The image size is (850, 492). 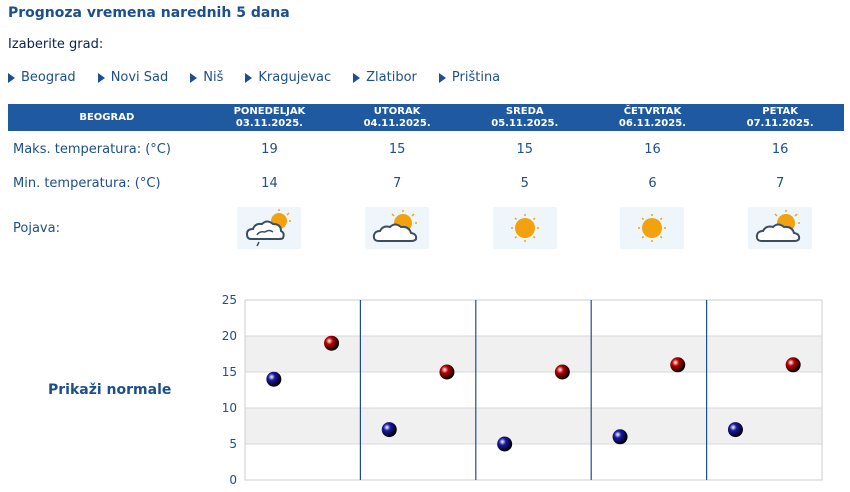 I want to click on weather-icon-row: Pojava:, so click(x=426, y=228).